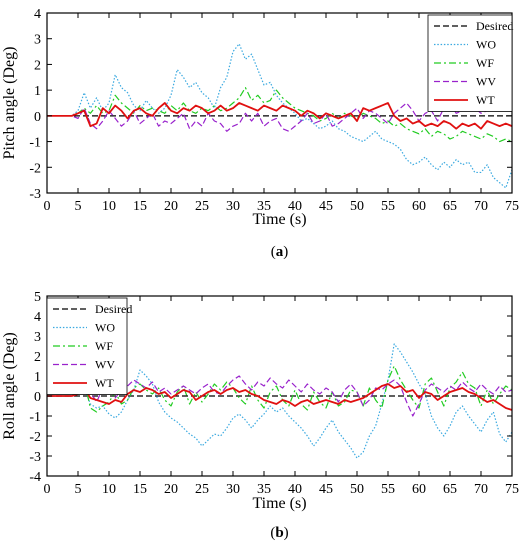 Image resolution: width=526 pixels, height=550 pixels. I want to click on y-tick-label: 5, so click(37, 297).